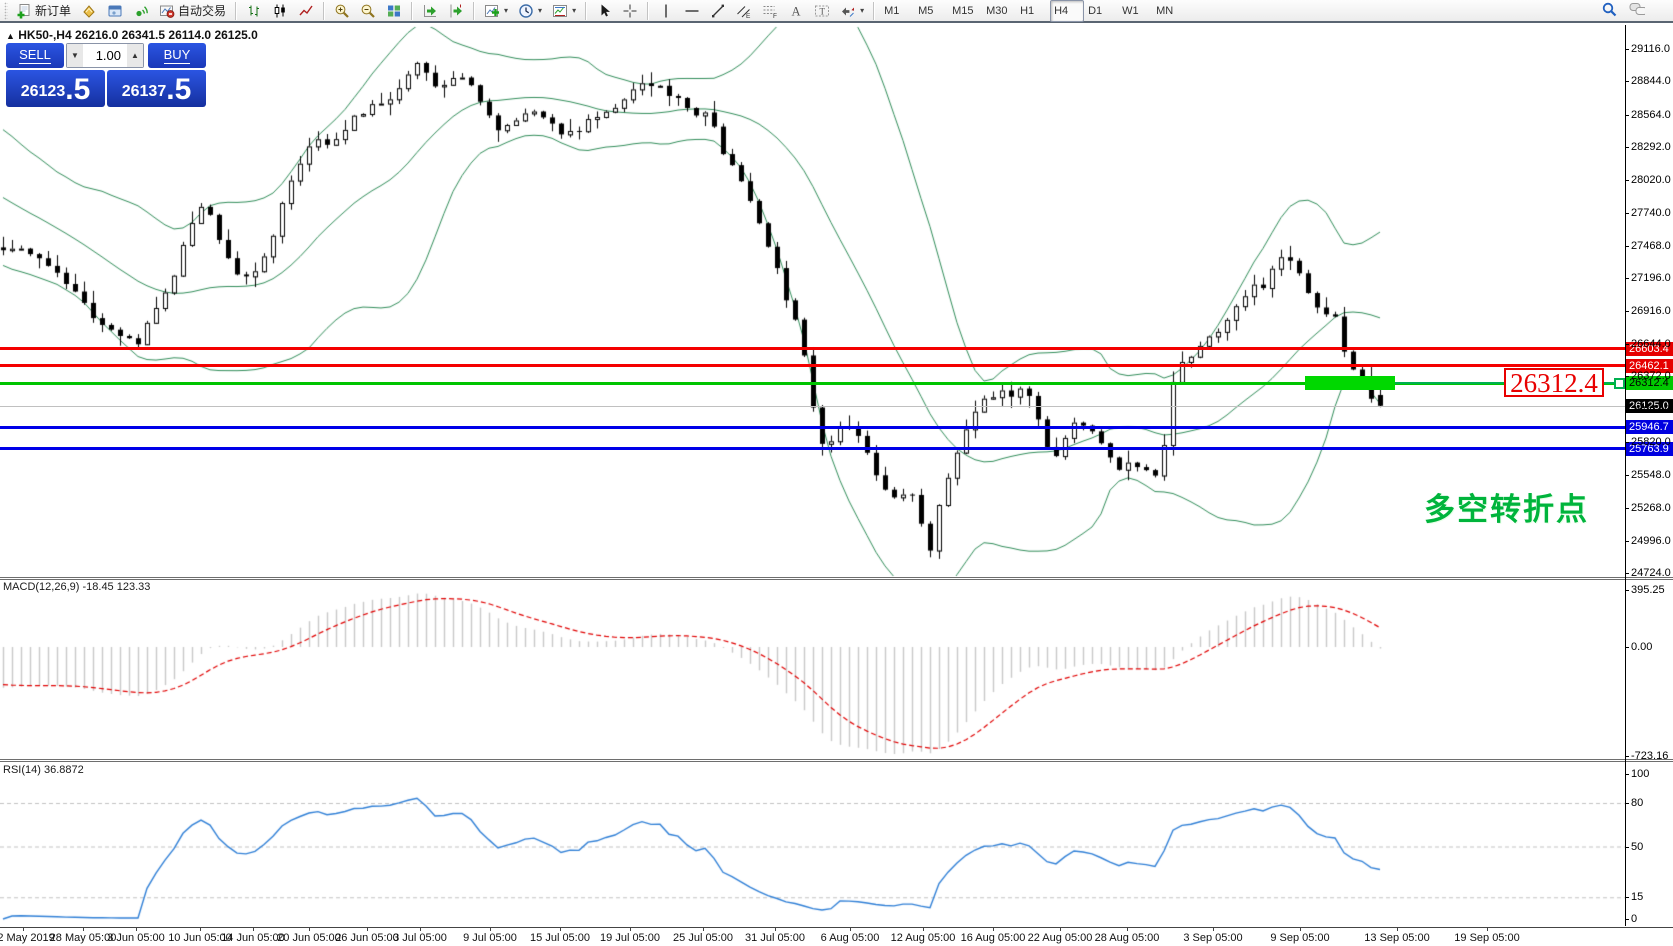 The height and width of the screenshot is (946, 1673). Describe the element at coordinates (1651, 81) in the screenshot. I see `price-axis-tick-label: 28844.0` at that location.